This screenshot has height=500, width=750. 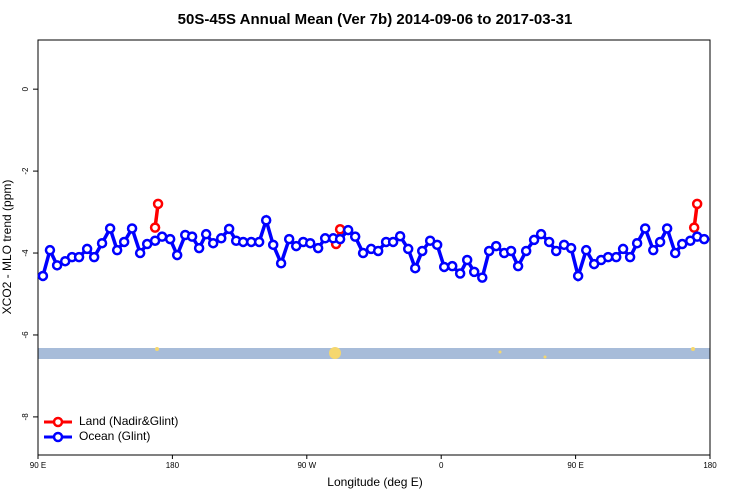 What do you see at coordinates (441, 465) in the screenshot?
I see `x-tick-label: 0` at bounding box center [441, 465].